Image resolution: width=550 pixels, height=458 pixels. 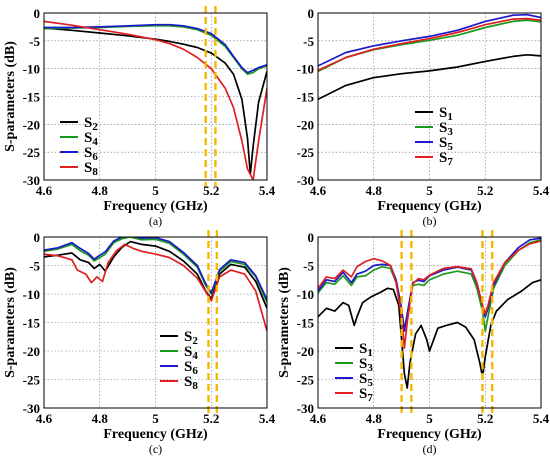 I want to click on panel-label: (c), so click(x=155, y=449).